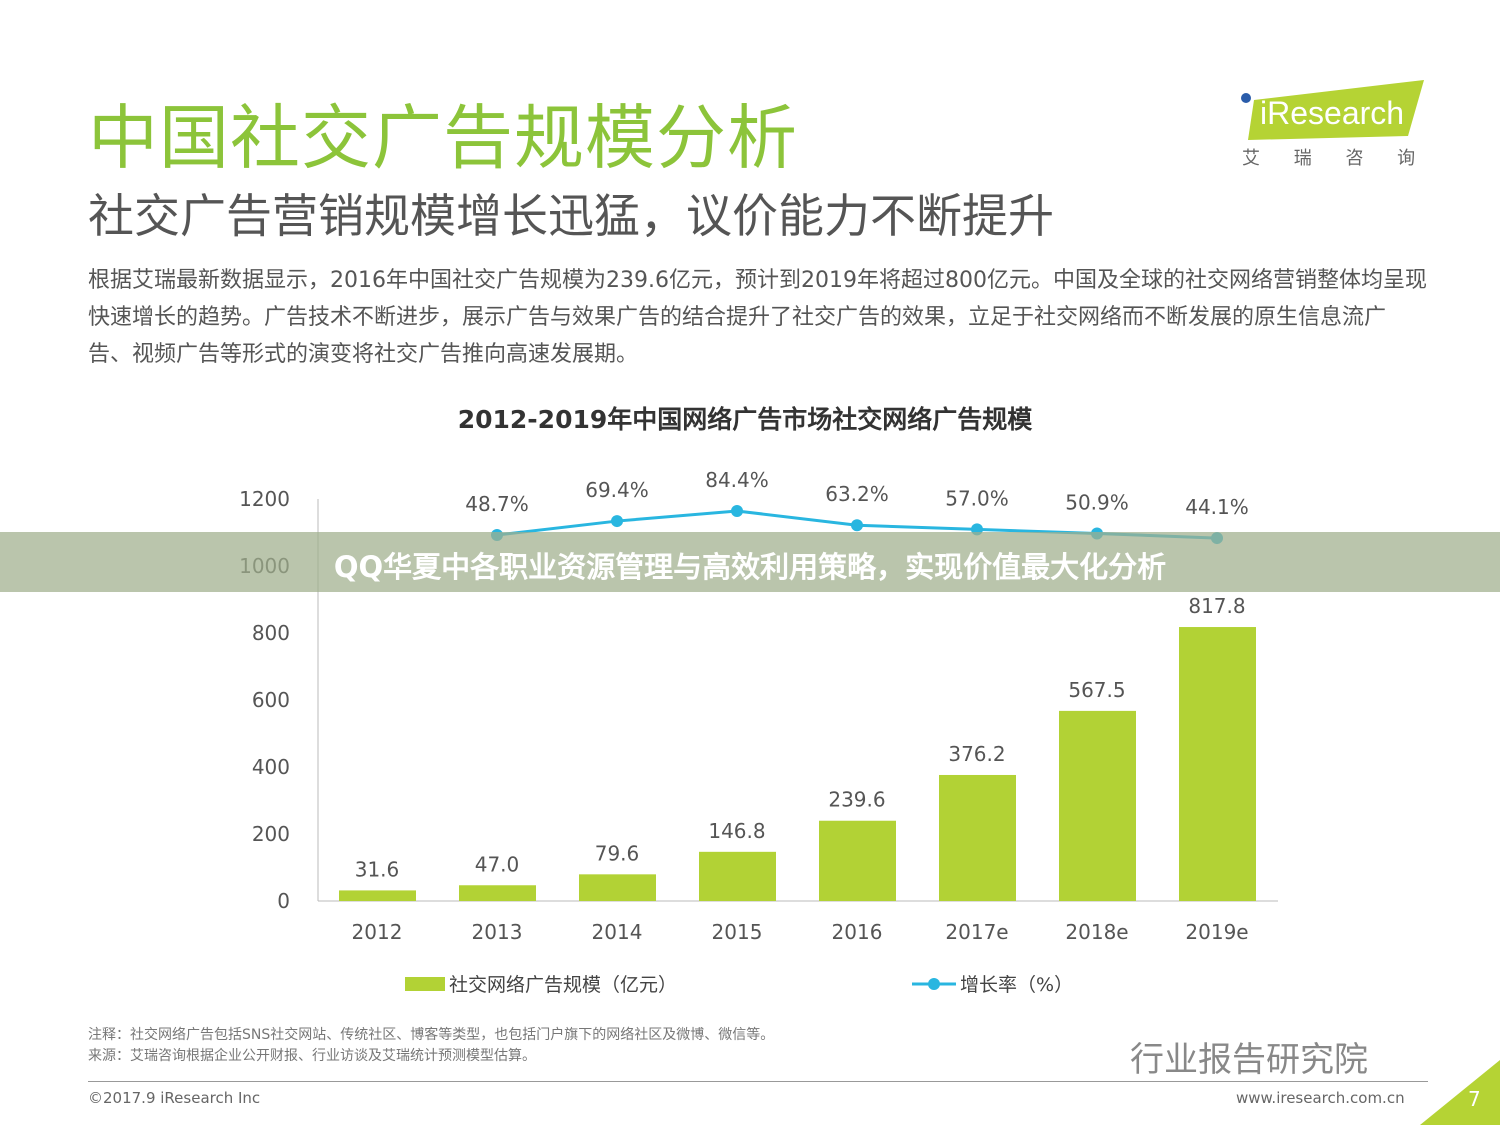  I want to click on page-number: 7, so click(1474, 1099).